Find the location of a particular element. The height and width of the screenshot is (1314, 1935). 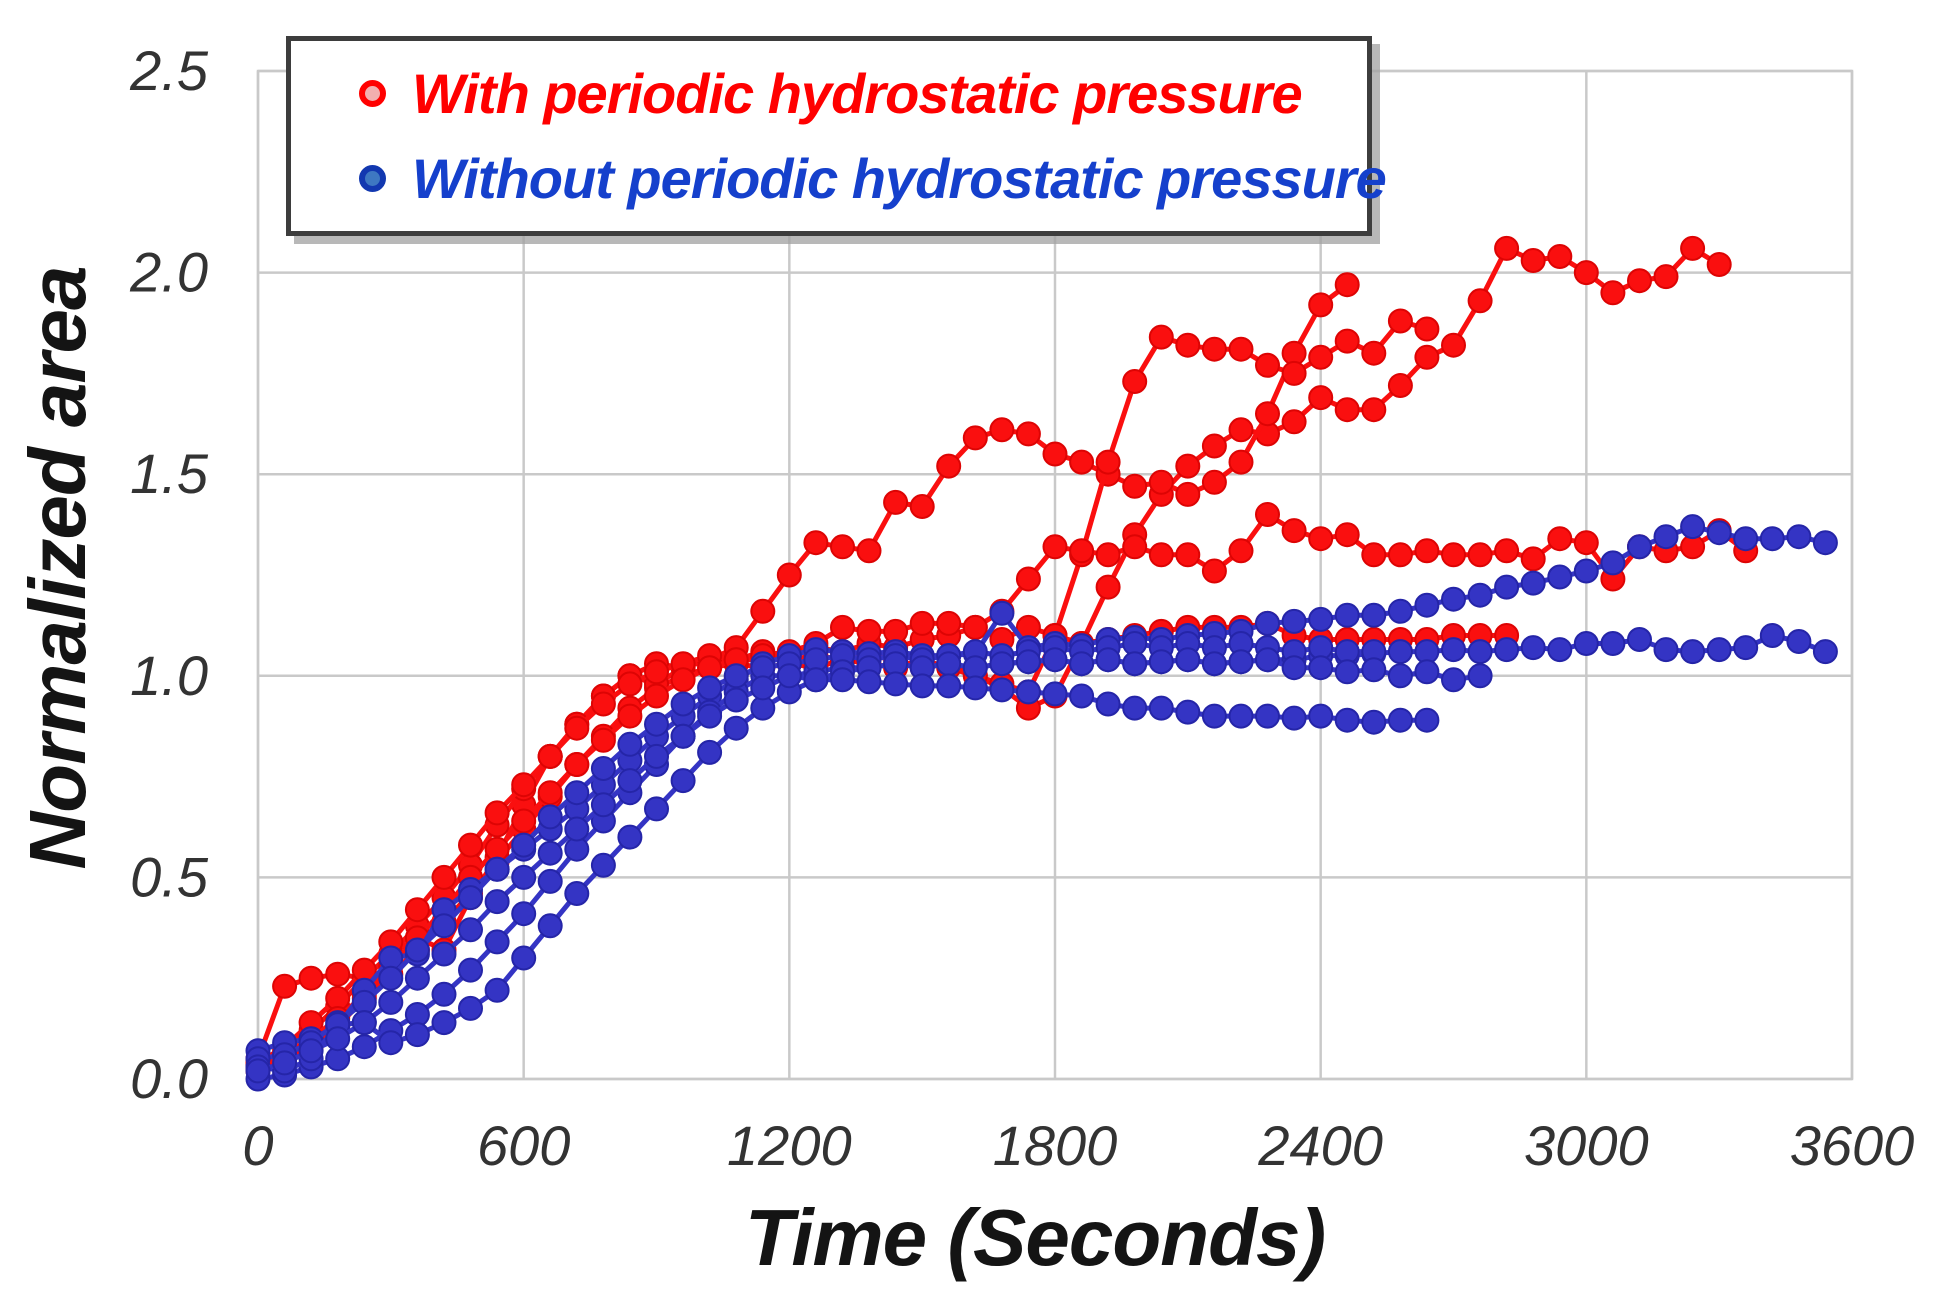

x-tick-label: 3600 is located at coordinates (1852, 1145).